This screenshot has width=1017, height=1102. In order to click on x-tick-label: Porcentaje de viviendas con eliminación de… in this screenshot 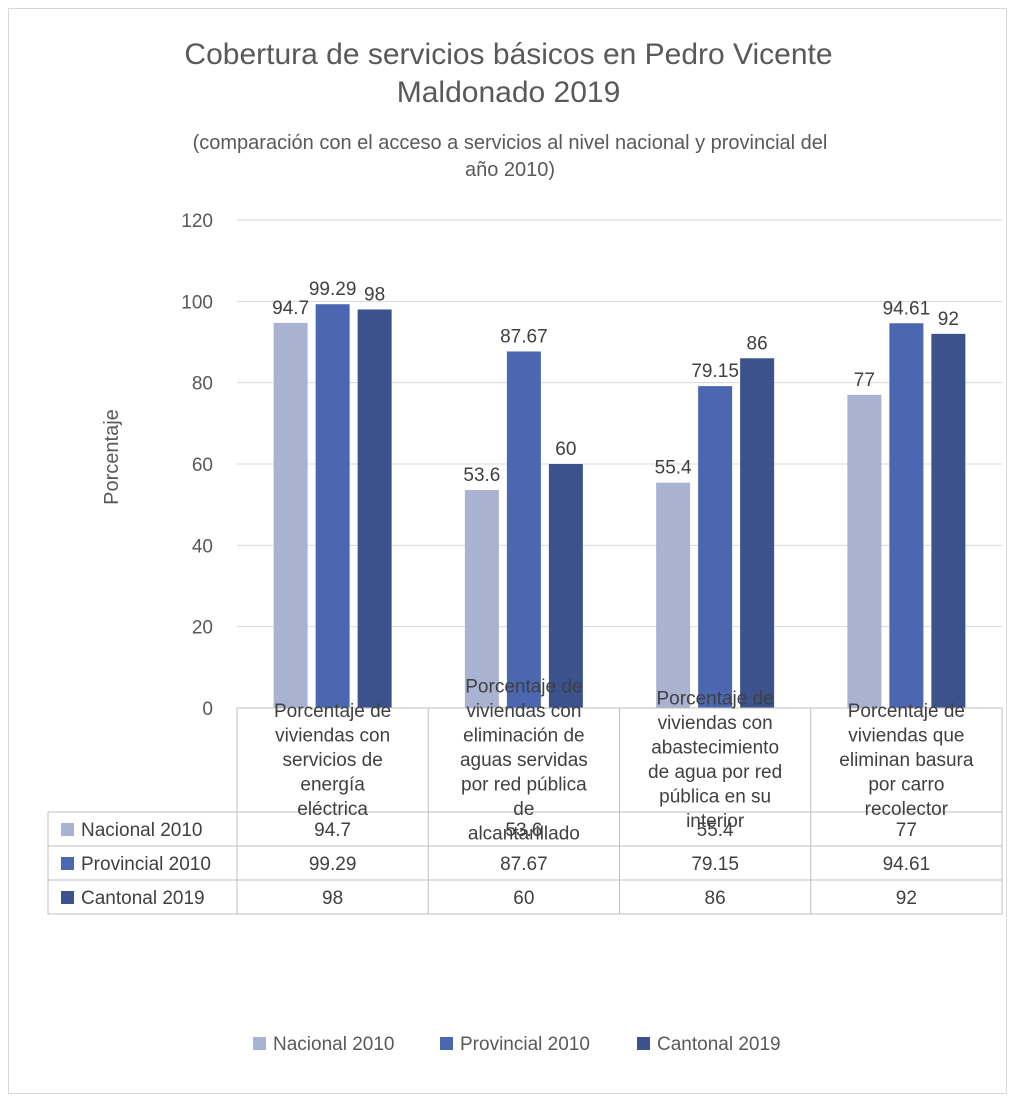, I will do `click(524, 760)`.